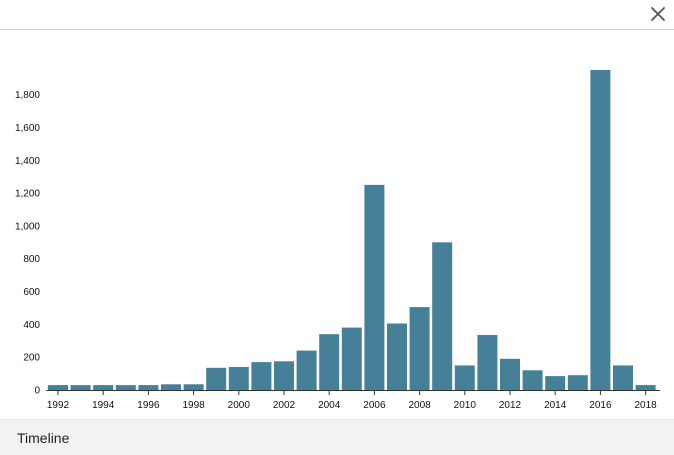 The width and height of the screenshot is (674, 455). What do you see at coordinates (43, 438) in the screenshot?
I see `footer-title: Timeline` at bounding box center [43, 438].